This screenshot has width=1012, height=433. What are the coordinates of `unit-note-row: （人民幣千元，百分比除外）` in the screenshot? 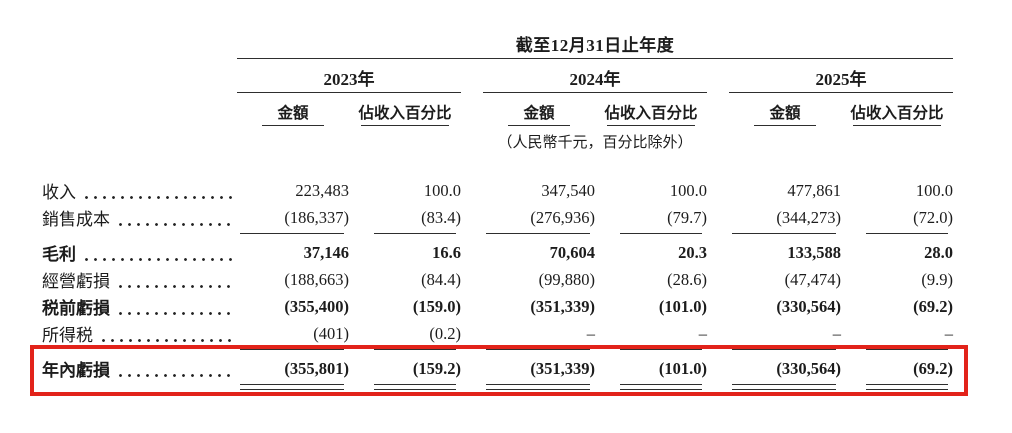 It's located at (497, 143).